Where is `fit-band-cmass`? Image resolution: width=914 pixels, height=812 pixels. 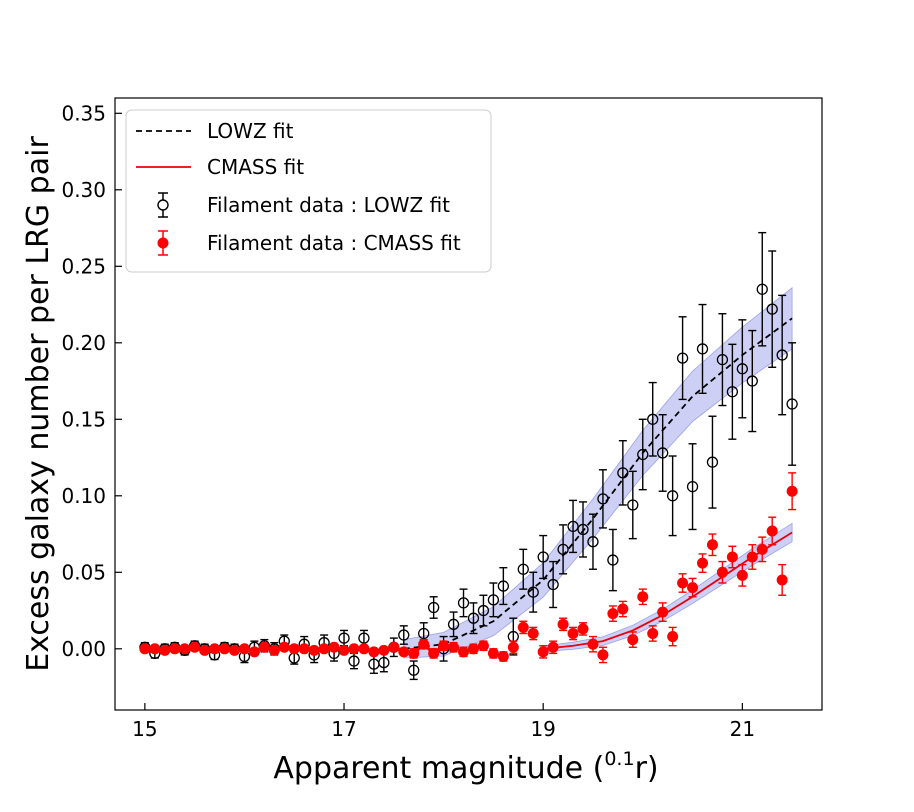 fit-band-cmass is located at coordinates (667, 587).